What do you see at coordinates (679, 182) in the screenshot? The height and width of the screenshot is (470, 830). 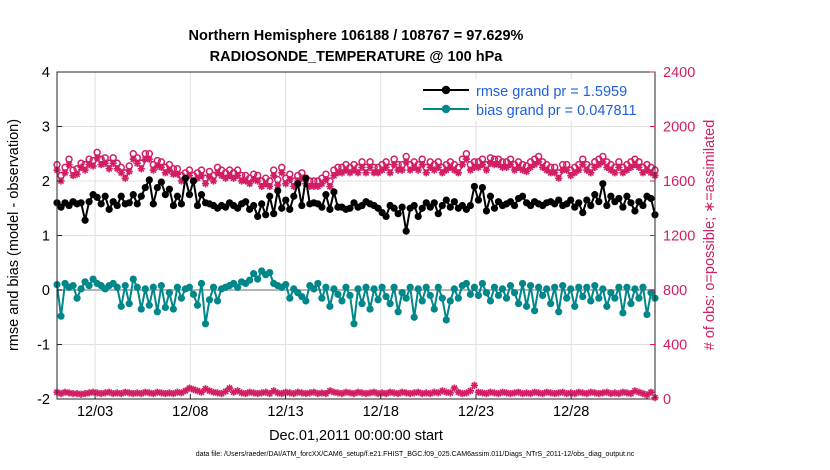 I see `y-right-tick-label: 1600` at bounding box center [679, 182].